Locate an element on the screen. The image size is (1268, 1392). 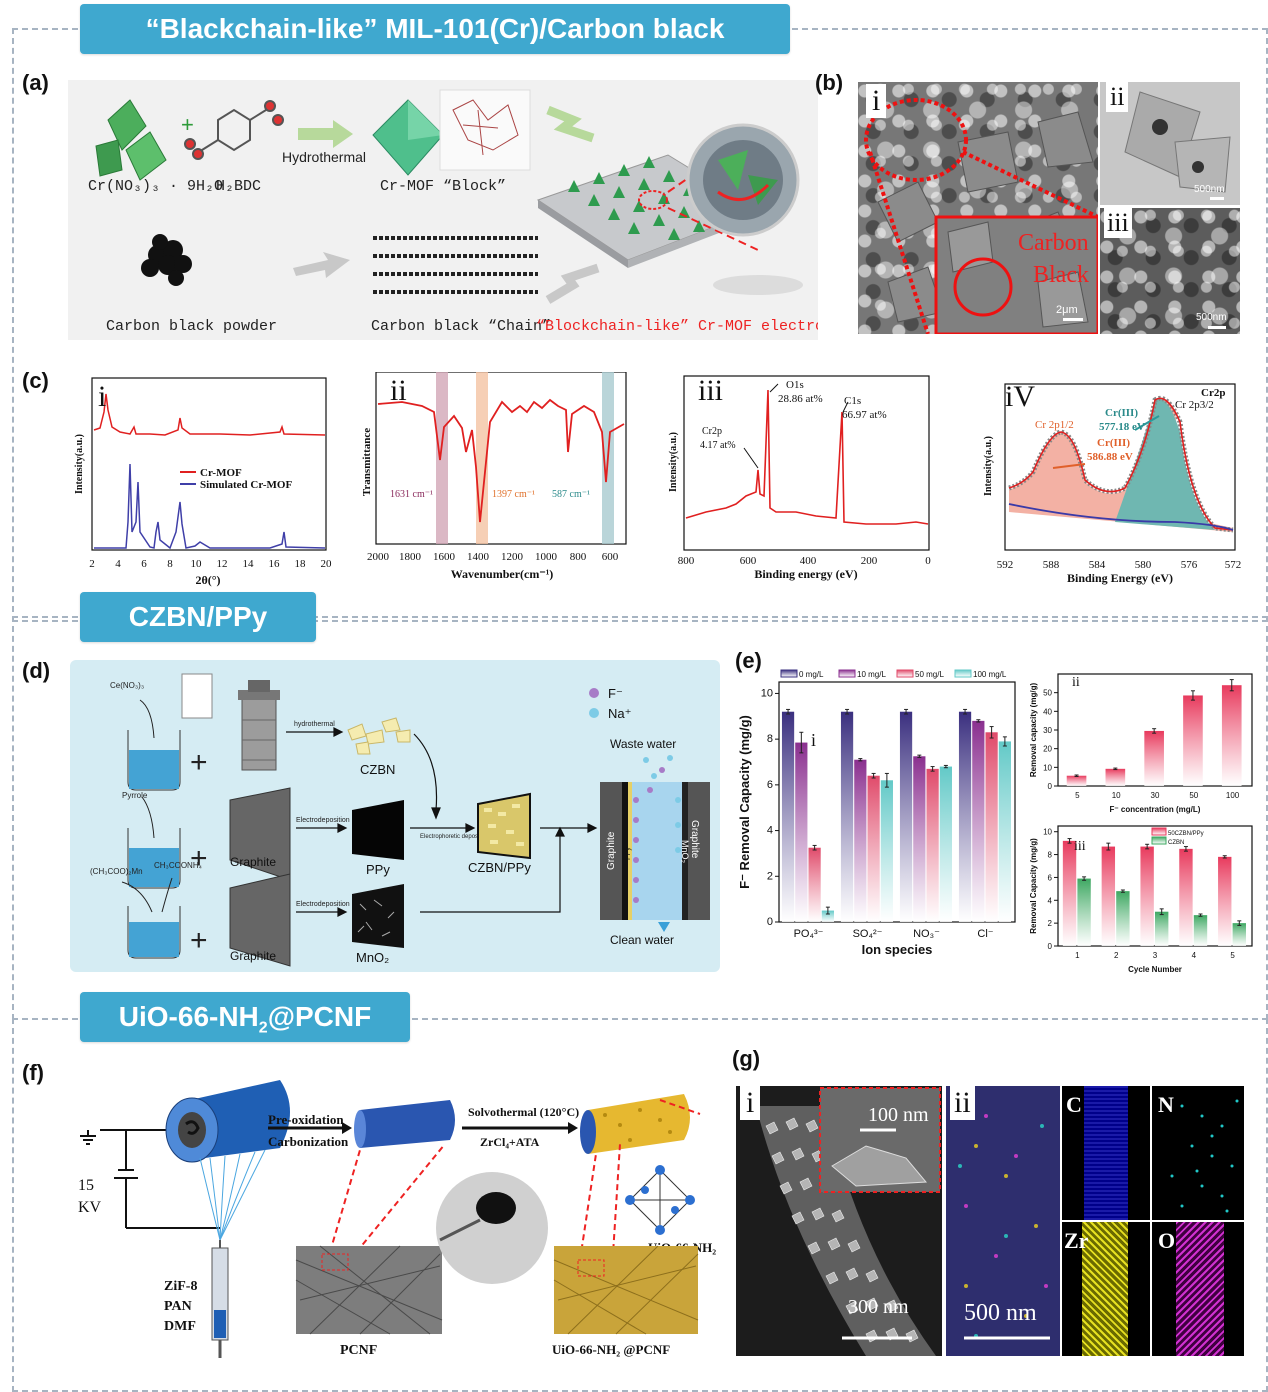
xrd-tick: 2 is located at coordinates (92, 564).